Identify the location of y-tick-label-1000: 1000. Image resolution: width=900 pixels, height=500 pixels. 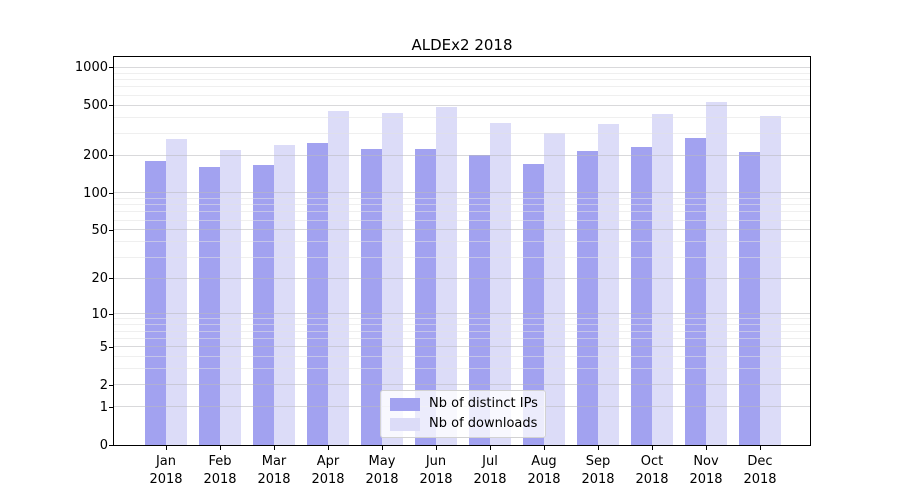
(91, 68).